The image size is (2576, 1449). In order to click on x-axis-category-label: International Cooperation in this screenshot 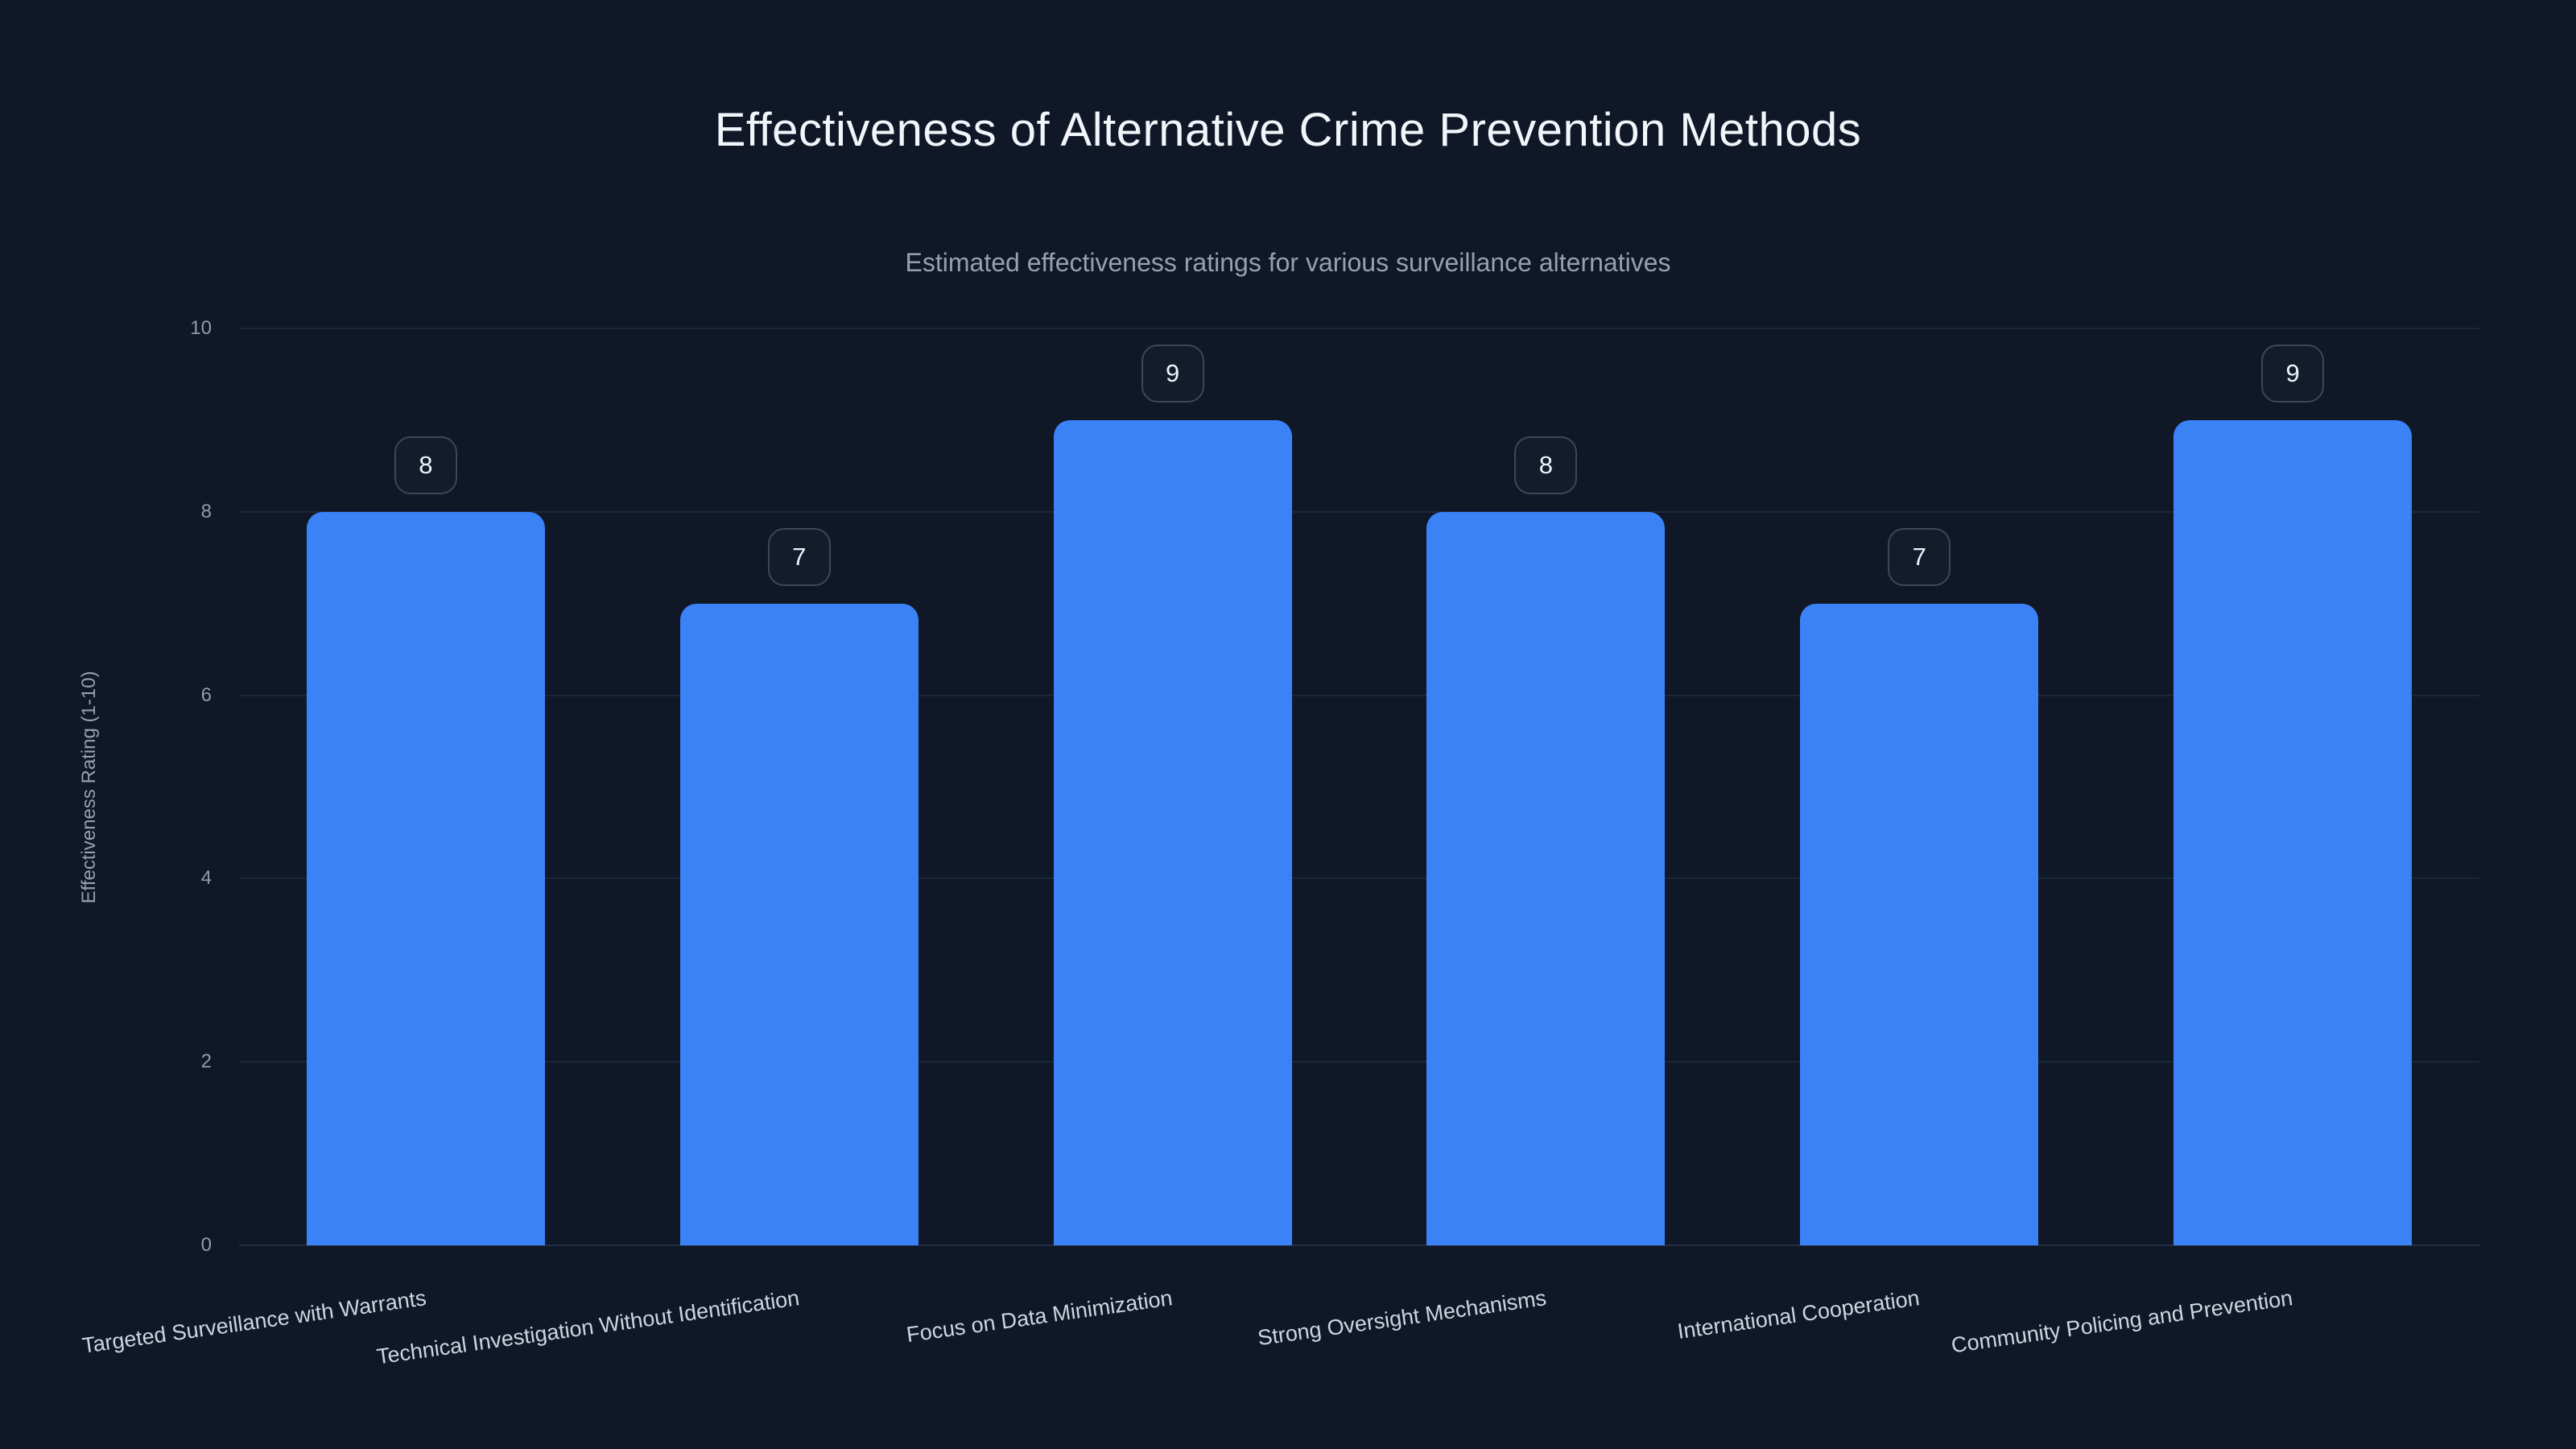, I will do `click(1798, 1315)`.